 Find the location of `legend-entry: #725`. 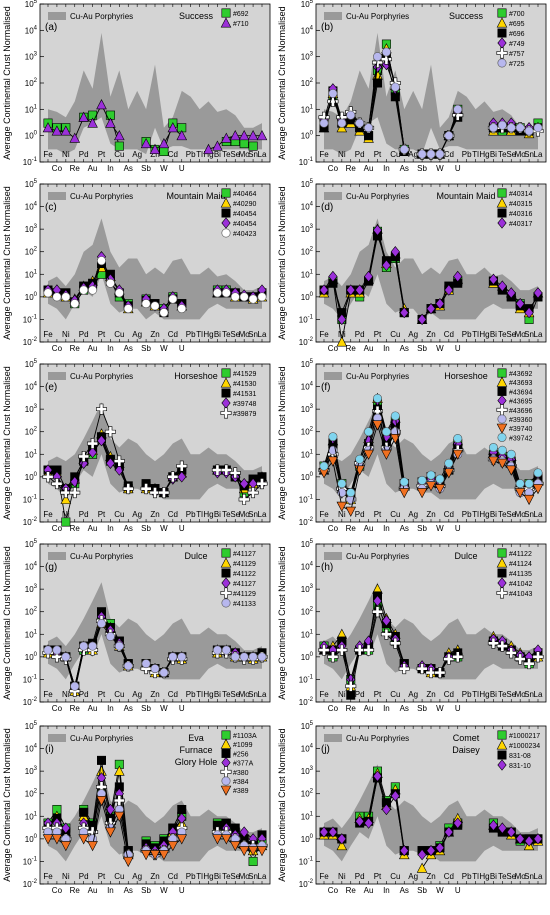

legend-entry: #725 is located at coordinates (517, 64).